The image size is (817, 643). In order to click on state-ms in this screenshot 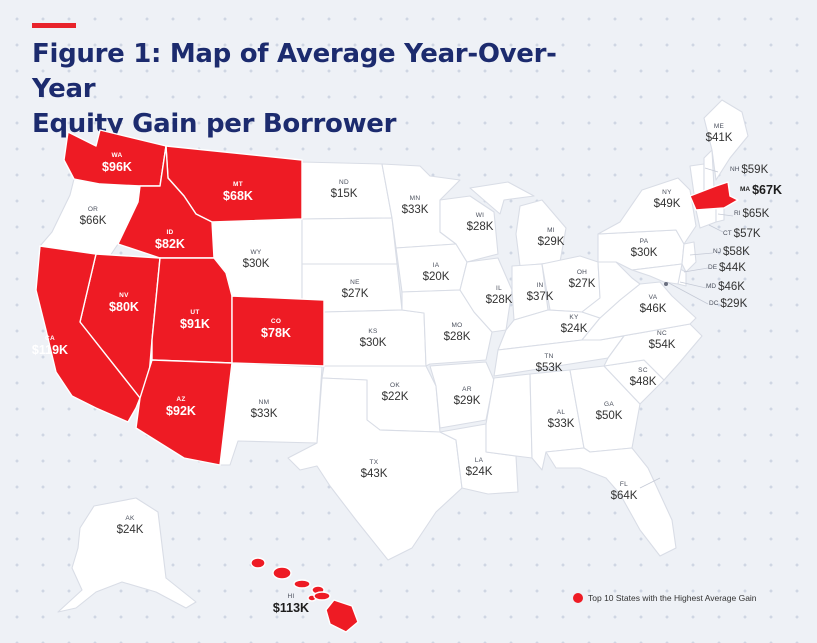, I will do `click(509, 416)`.